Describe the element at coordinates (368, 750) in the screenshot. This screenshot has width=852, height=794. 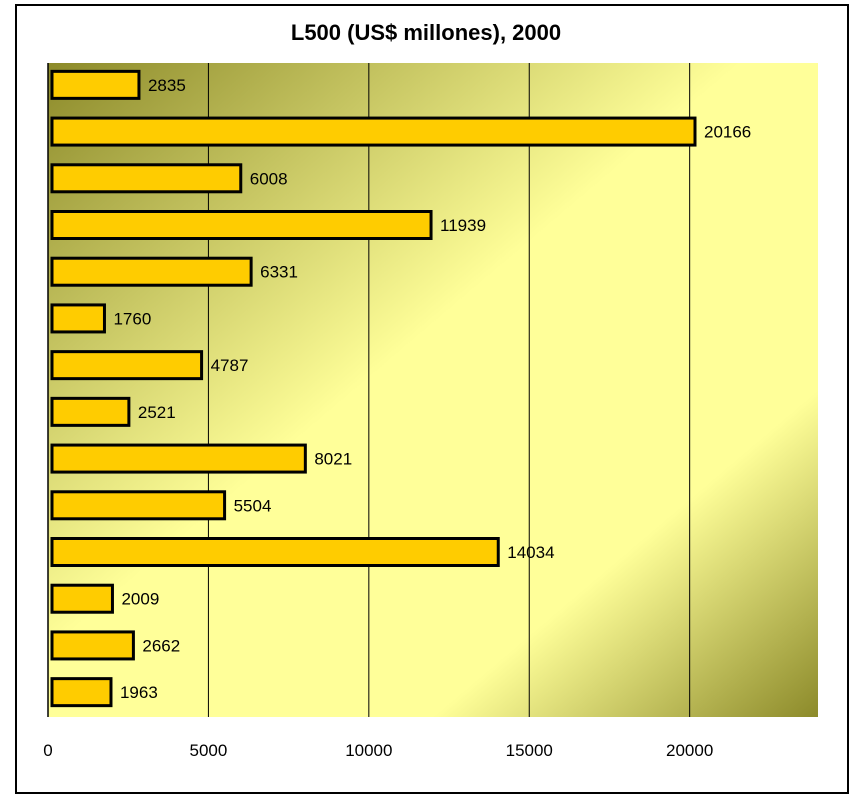
I see `x-tick-label: 10000` at that location.